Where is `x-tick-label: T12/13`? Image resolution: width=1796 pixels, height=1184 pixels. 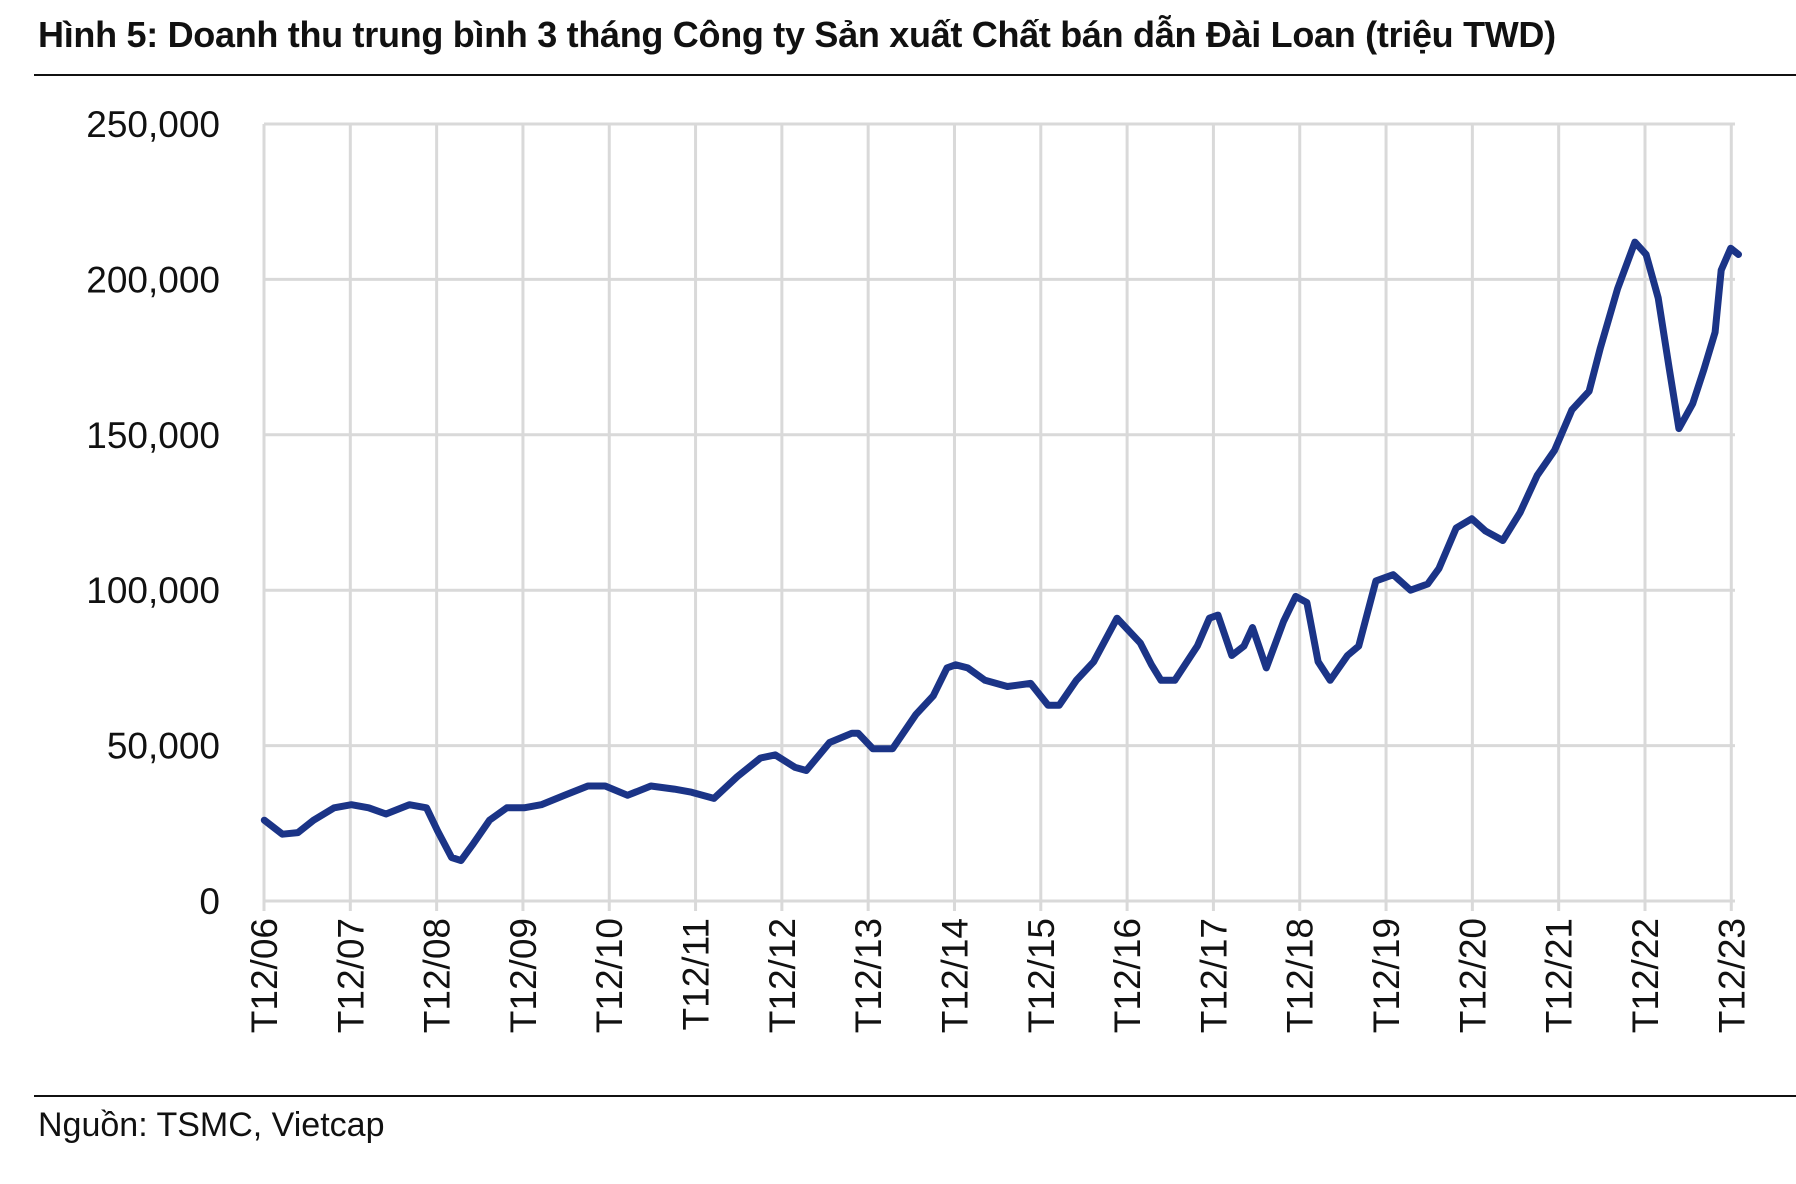 x-tick-label: T12/13 is located at coordinates (868, 975).